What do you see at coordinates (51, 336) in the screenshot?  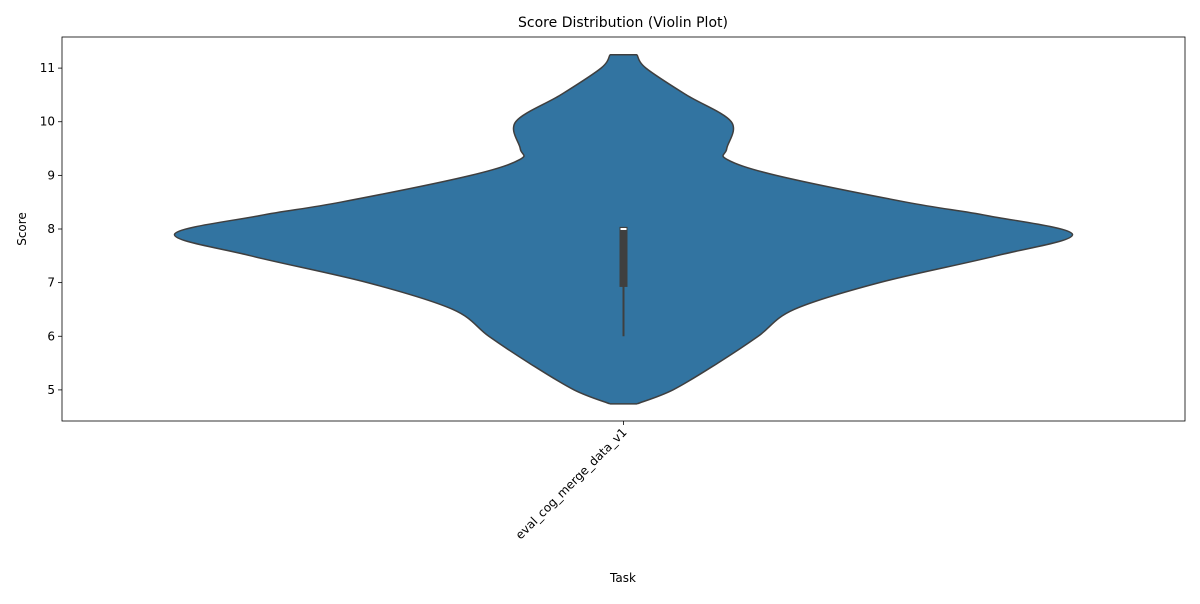 I see `y-tick-label: 6` at bounding box center [51, 336].